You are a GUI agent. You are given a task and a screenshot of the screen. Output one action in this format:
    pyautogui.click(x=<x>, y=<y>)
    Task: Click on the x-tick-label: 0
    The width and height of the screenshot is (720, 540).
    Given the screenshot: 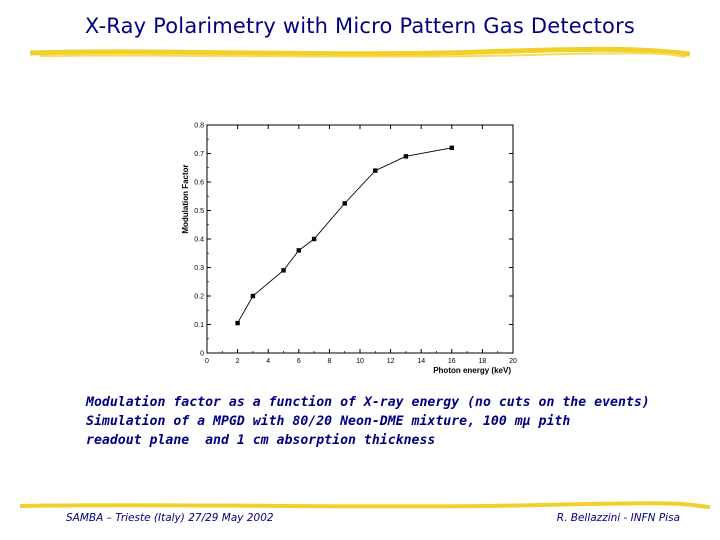 What is the action you would take?
    pyautogui.click(x=207, y=361)
    